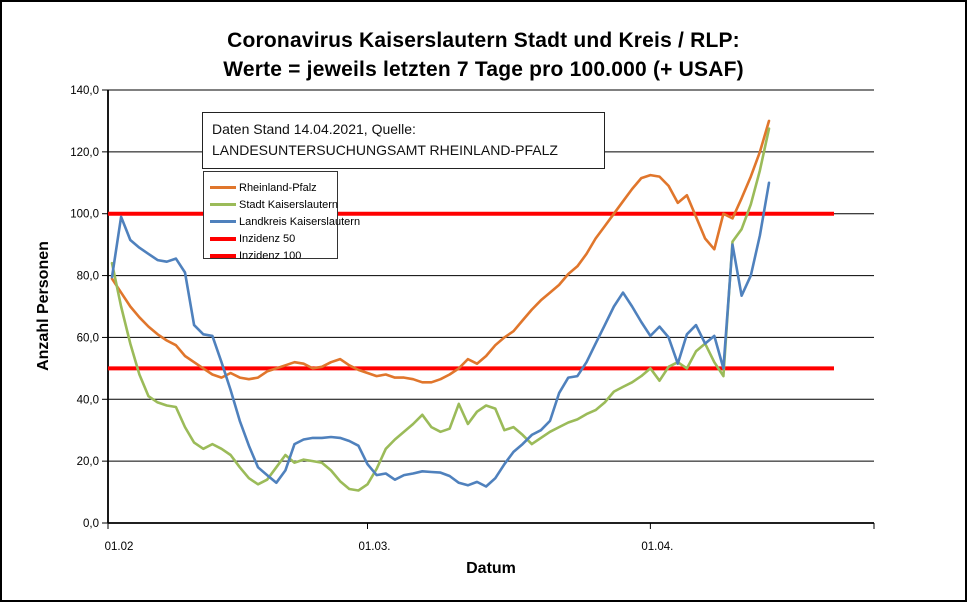 Image resolution: width=967 pixels, height=602 pixels. I want to click on legend-item-inzidenz-100: Inzidenz 100, so click(271, 255).